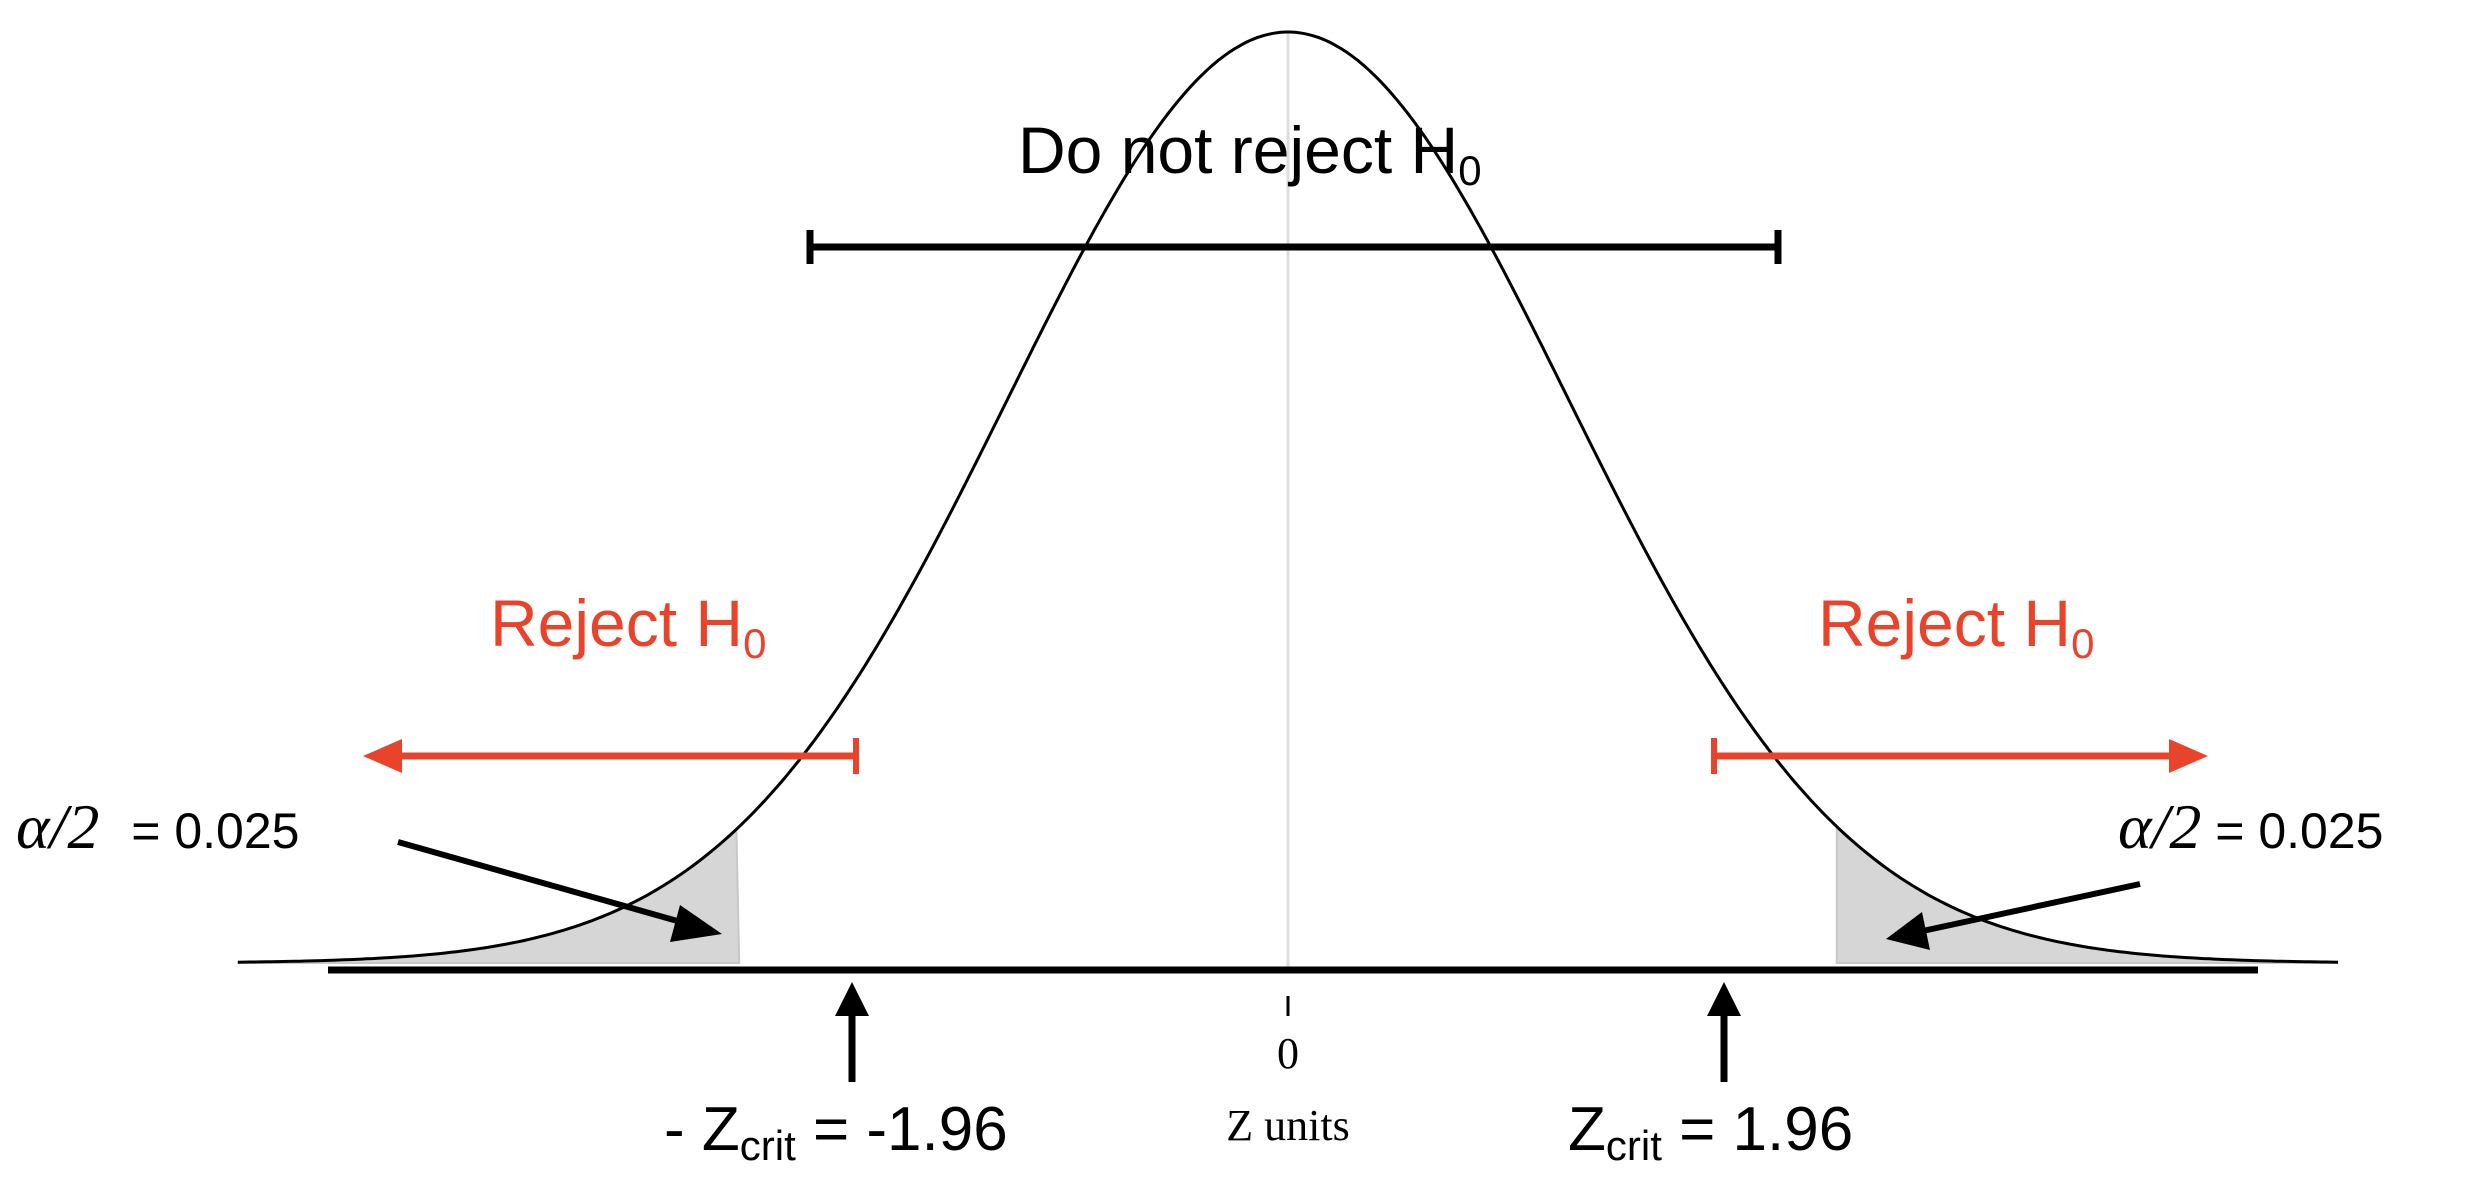  What do you see at coordinates (1959, 756) in the screenshot?
I see `reject-right-arrow` at bounding box center [1959, 756].